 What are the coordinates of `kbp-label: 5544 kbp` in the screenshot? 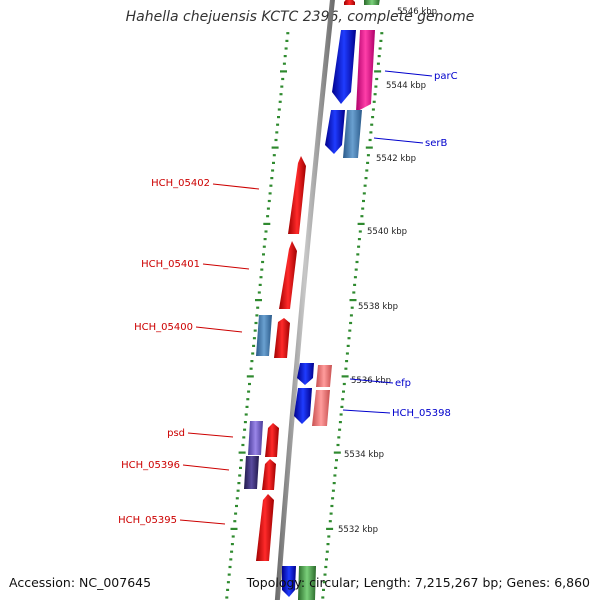 It's located at (406, 86).